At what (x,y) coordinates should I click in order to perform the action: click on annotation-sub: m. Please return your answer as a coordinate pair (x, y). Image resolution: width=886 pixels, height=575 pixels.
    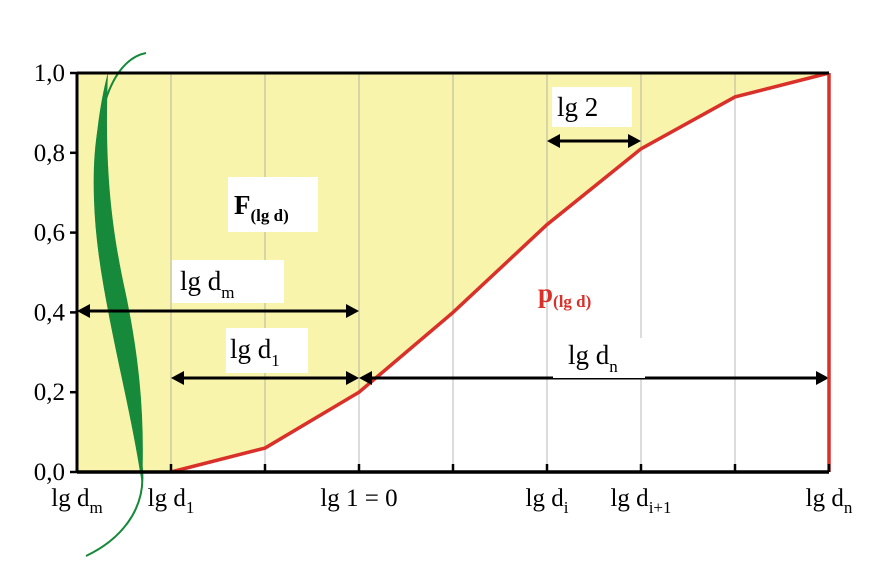
    Looking at the image, I should click on (227, 292).